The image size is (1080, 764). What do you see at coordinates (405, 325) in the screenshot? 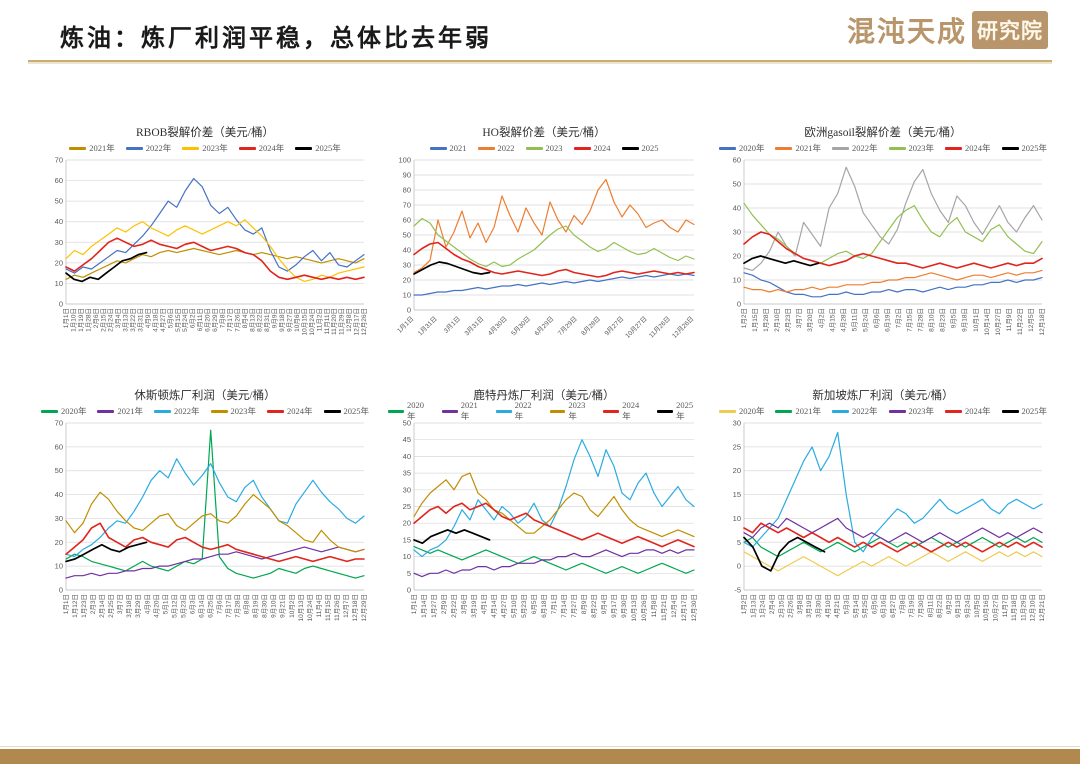
I see `x-tick-label: 1月1日` at bounding box center [405, 325].